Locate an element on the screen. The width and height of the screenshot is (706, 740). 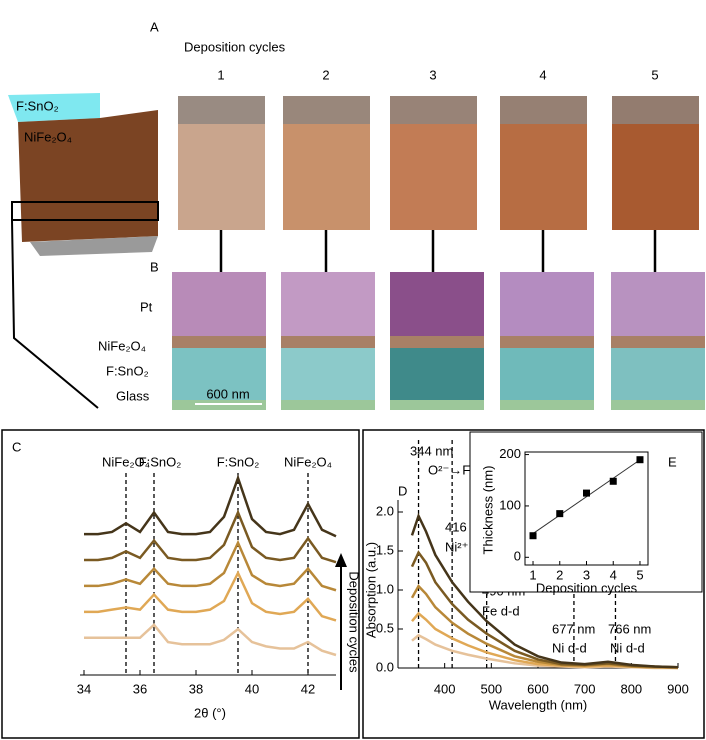
layer-label: Pt is located at coordinates (146, 306).